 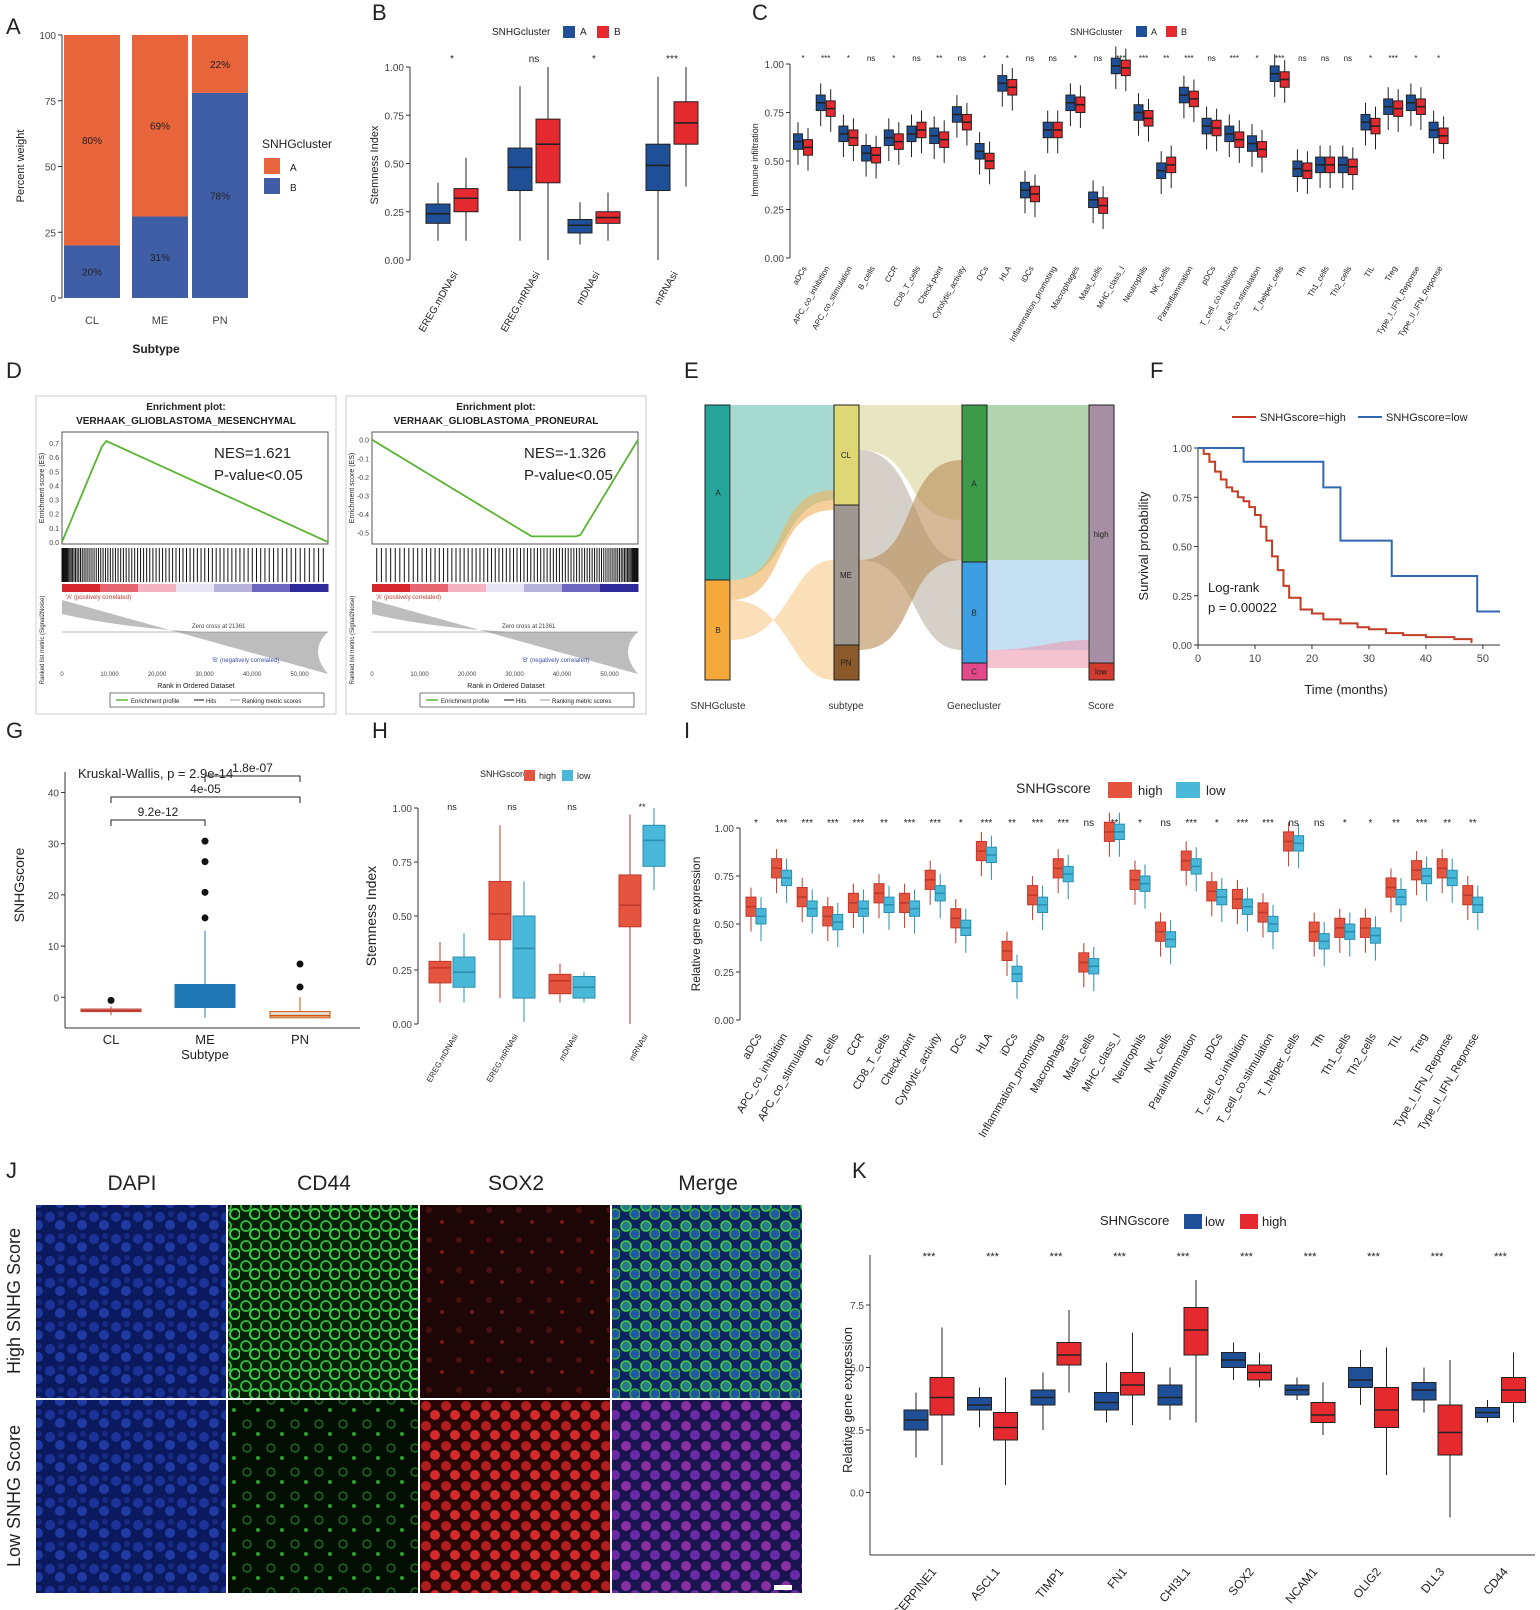 I want to click on panelB-box-A-EREG.mRNAsi, so click(x=520, y=169).